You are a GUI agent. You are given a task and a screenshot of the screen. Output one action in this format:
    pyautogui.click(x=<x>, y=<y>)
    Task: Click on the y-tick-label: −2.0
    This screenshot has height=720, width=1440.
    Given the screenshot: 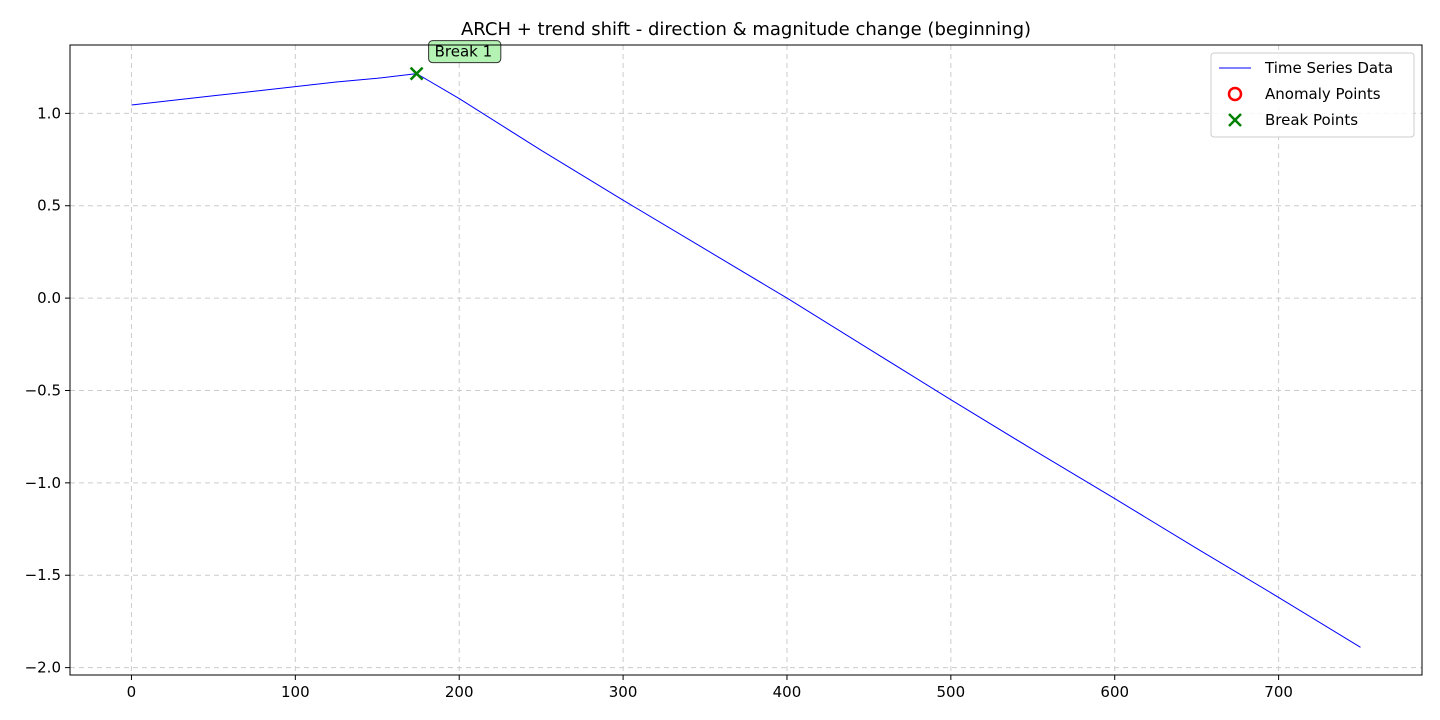 What is the action you would take?
    pyautogui.click(x=43, y=668)
    